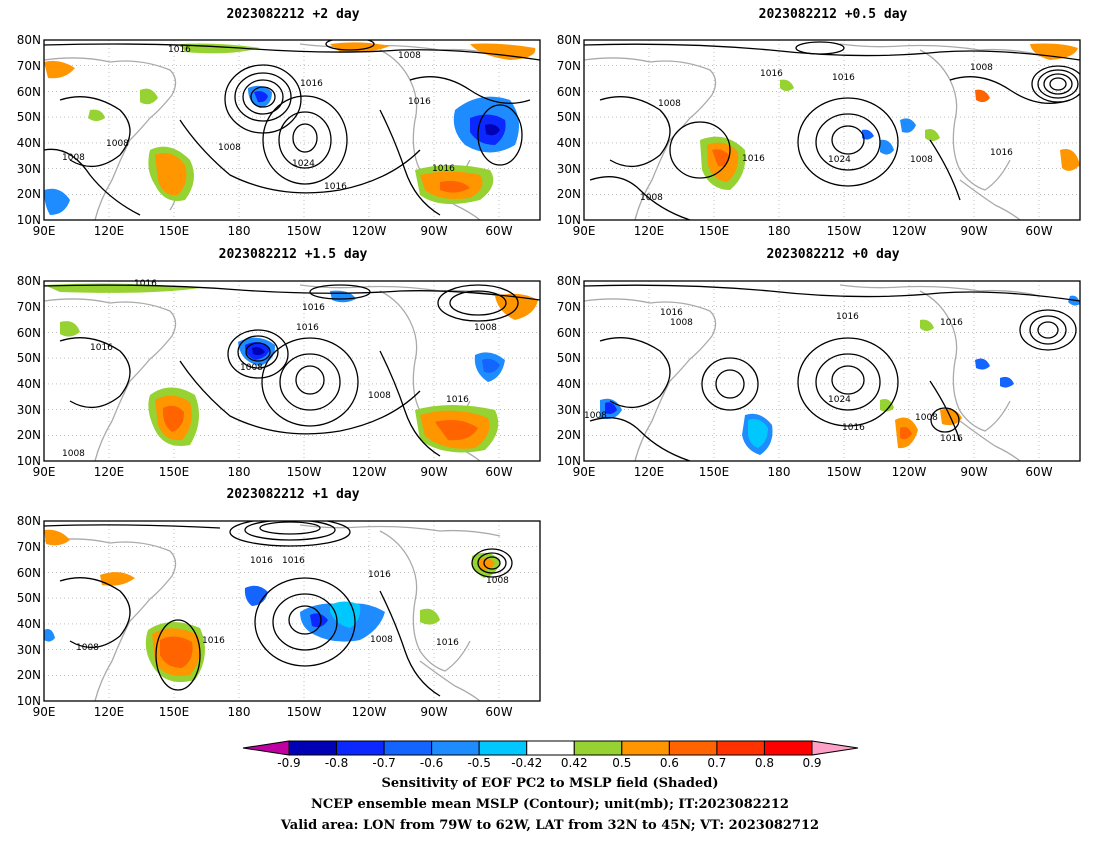 This screenshot has height=850, width=1100. Describe the element at coordinates (336, 763) in the screenshot. I see `colorbar-label: -0.8` at that location.